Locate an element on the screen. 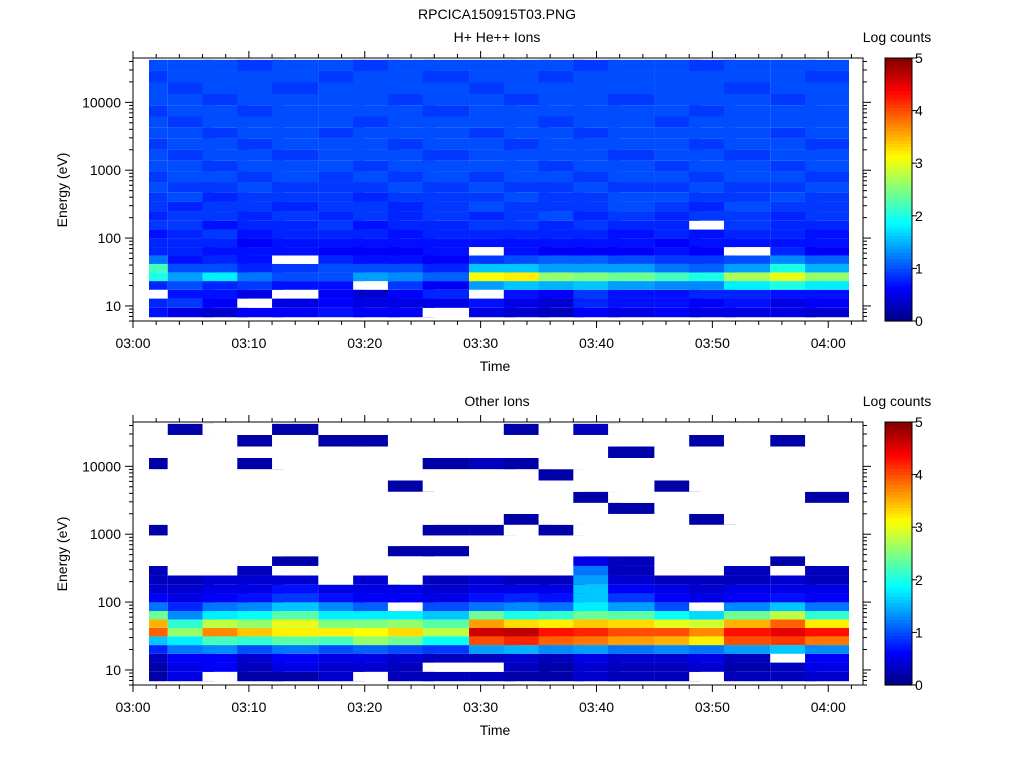 Image resolution: width=1024 pixels, height=768 pixels. colorbar-frame is located at coordinates (898, 553).